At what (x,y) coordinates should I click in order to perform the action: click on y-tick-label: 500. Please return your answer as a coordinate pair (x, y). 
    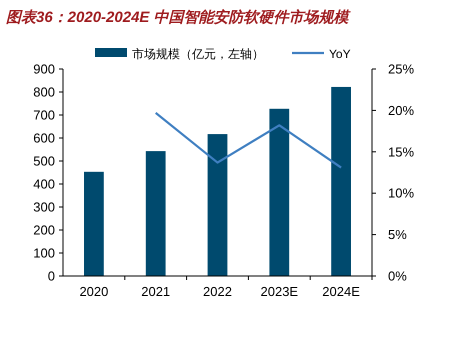
    Looking at the image, I should click on (44, 161).